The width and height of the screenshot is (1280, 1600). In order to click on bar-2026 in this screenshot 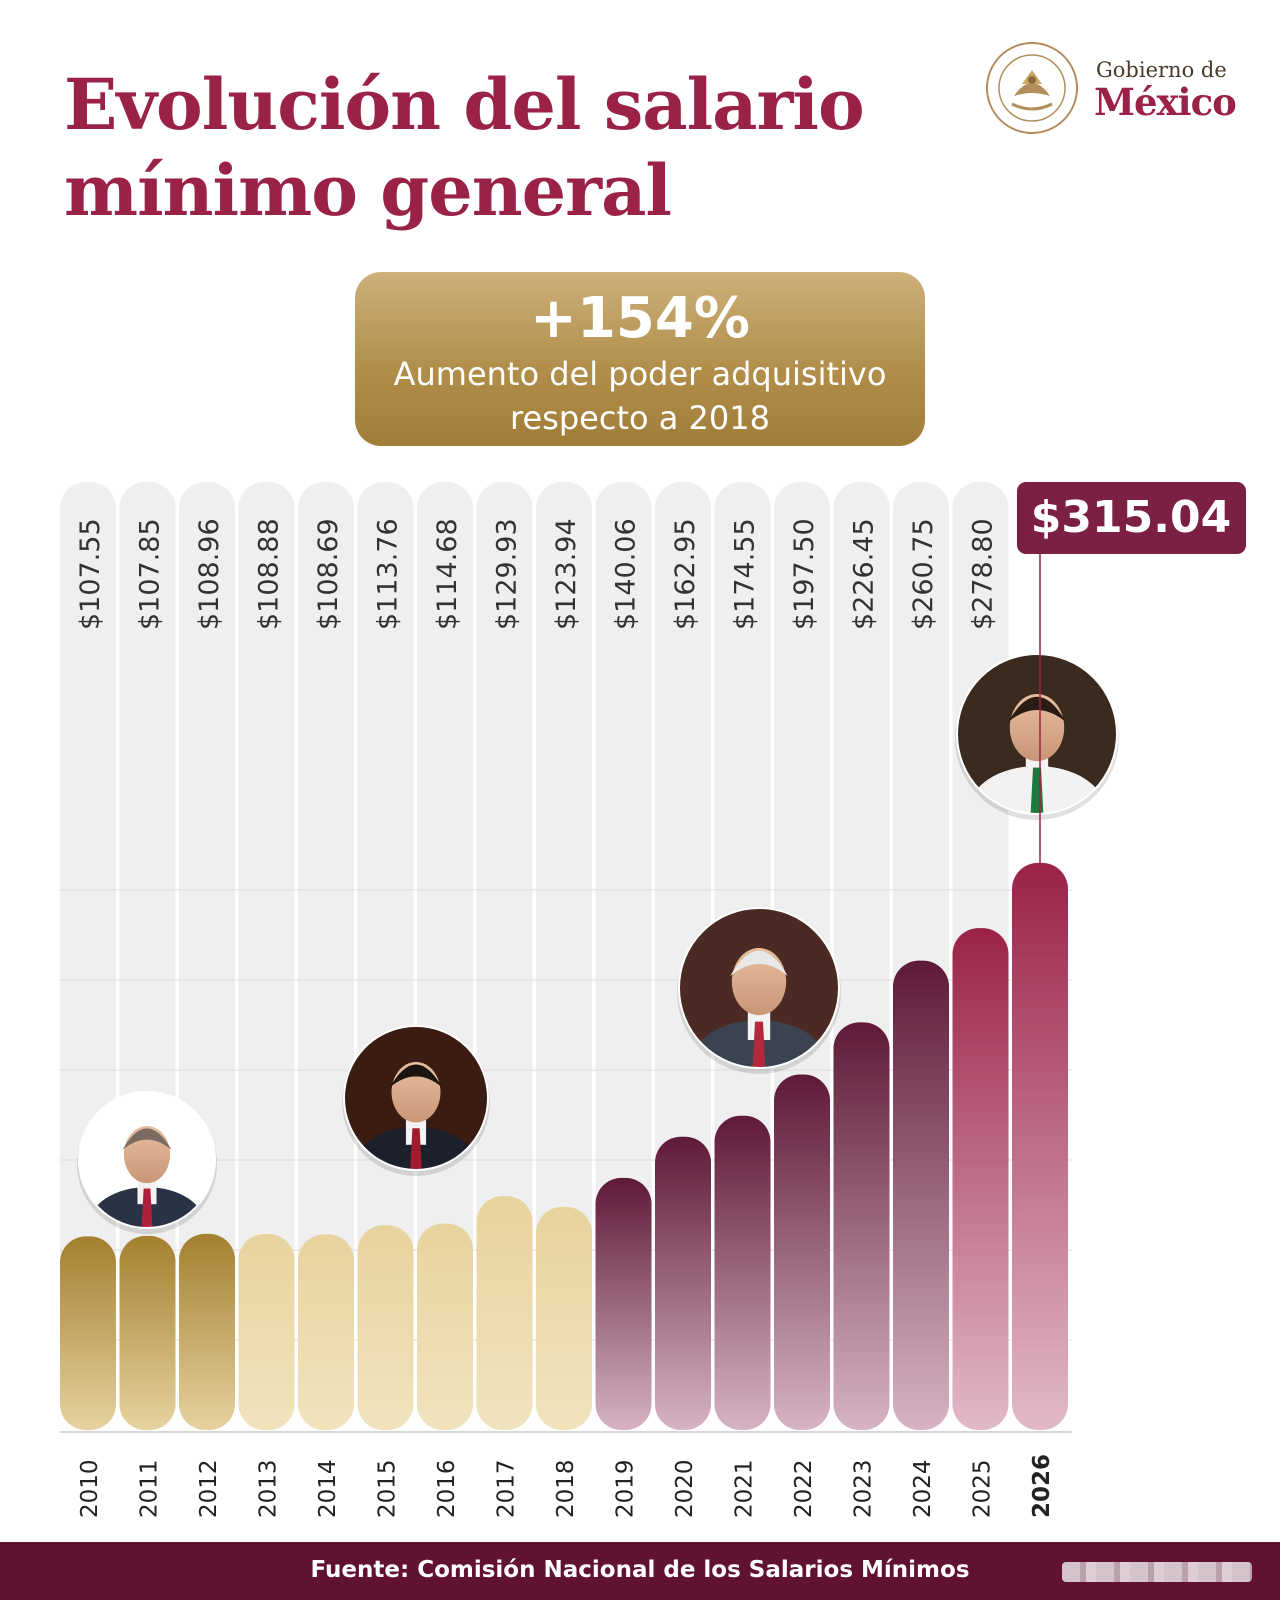, I will do `click(1040, 1146)`.